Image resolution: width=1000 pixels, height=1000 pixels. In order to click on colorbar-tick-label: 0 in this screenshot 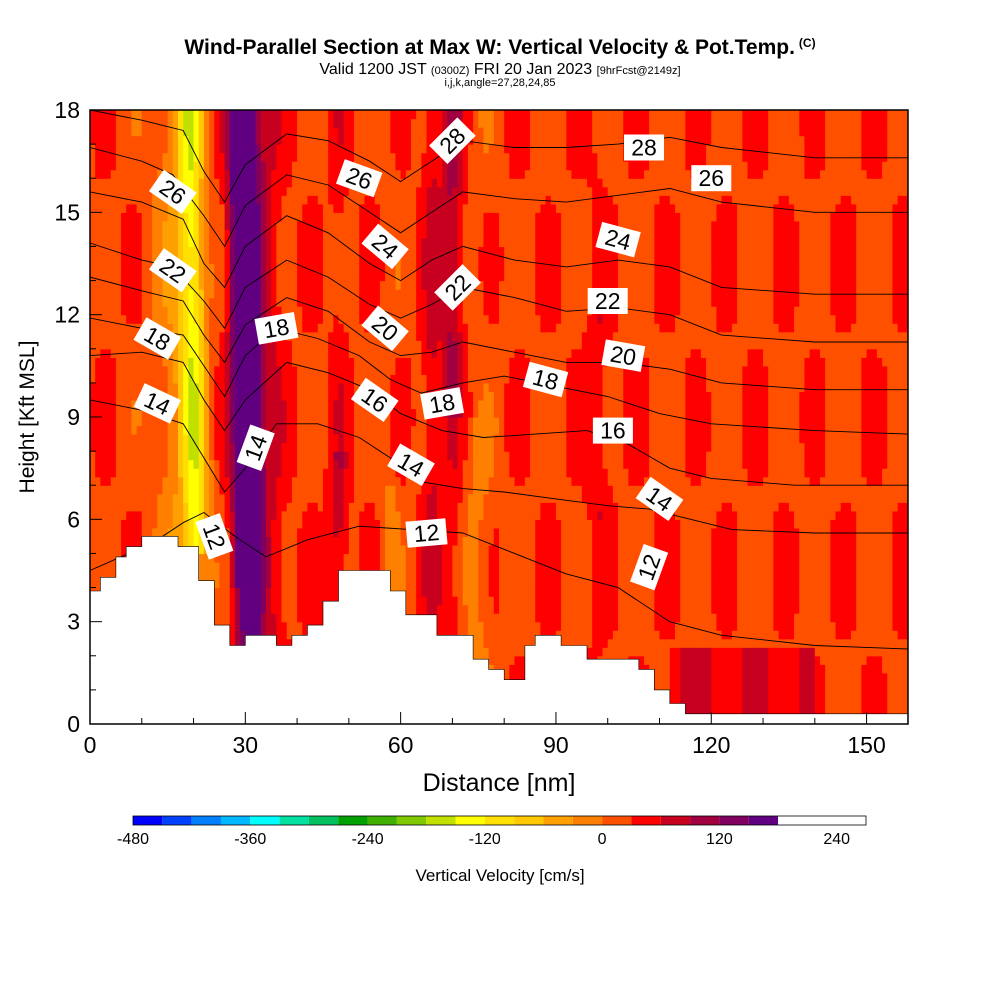, I will do `click(602, 839)`.